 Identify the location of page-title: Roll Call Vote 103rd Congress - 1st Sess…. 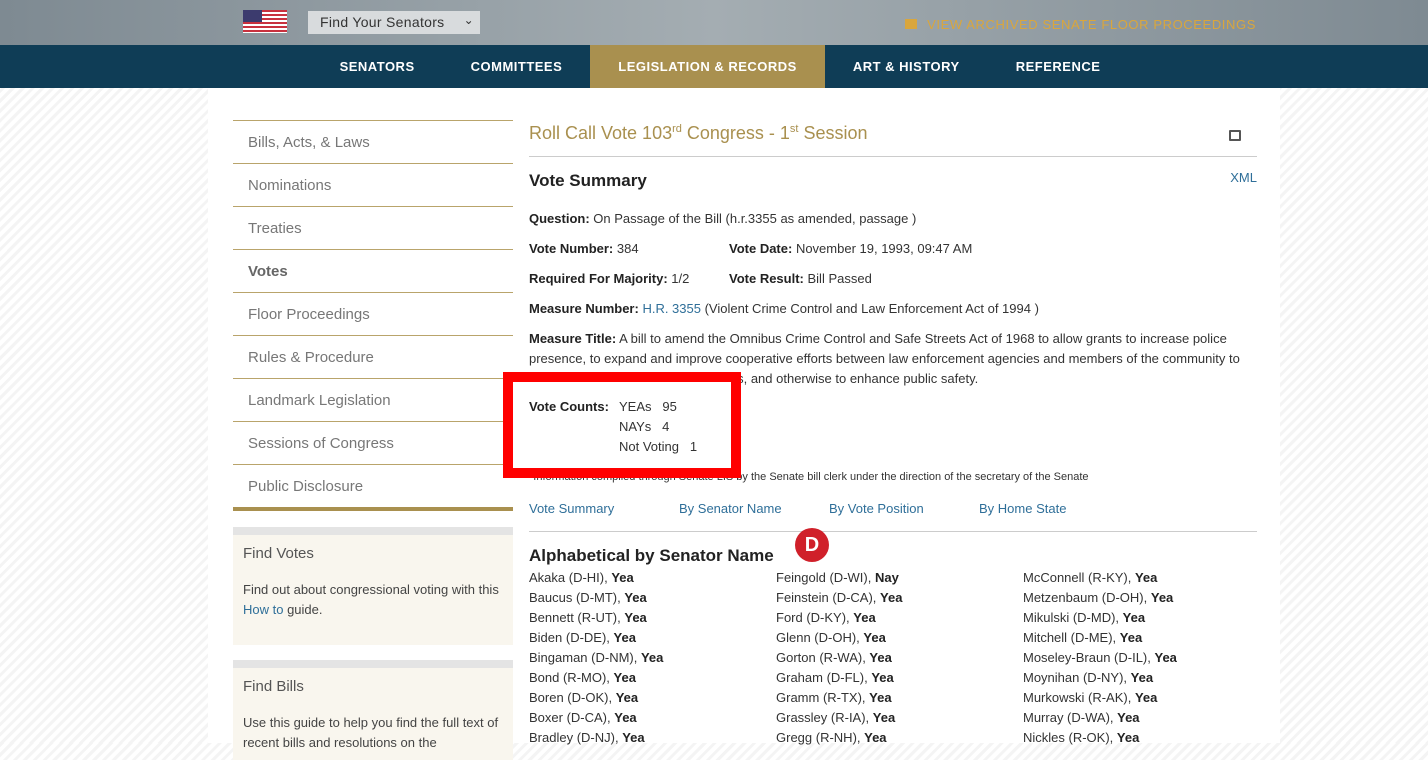
(893, 138).